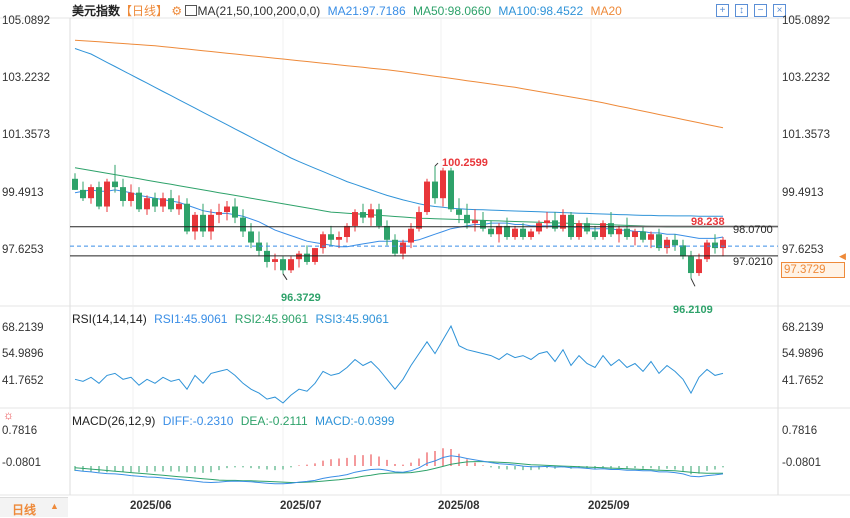  What do you see at coordinates (114, 421) in the screenshot?
I see `macd-label: MACD(26,12,9)` at bounding box center [114, 421].